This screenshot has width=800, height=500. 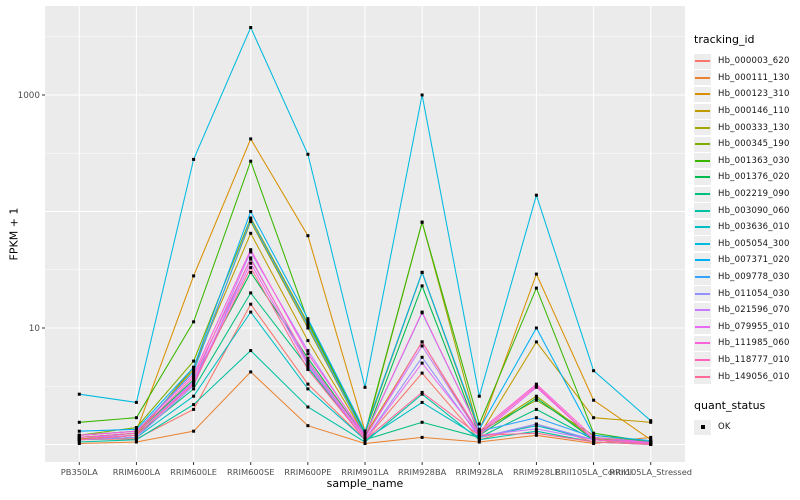 I want to click on legend-item: Hb_000345_190, so click(x=746, y=144).